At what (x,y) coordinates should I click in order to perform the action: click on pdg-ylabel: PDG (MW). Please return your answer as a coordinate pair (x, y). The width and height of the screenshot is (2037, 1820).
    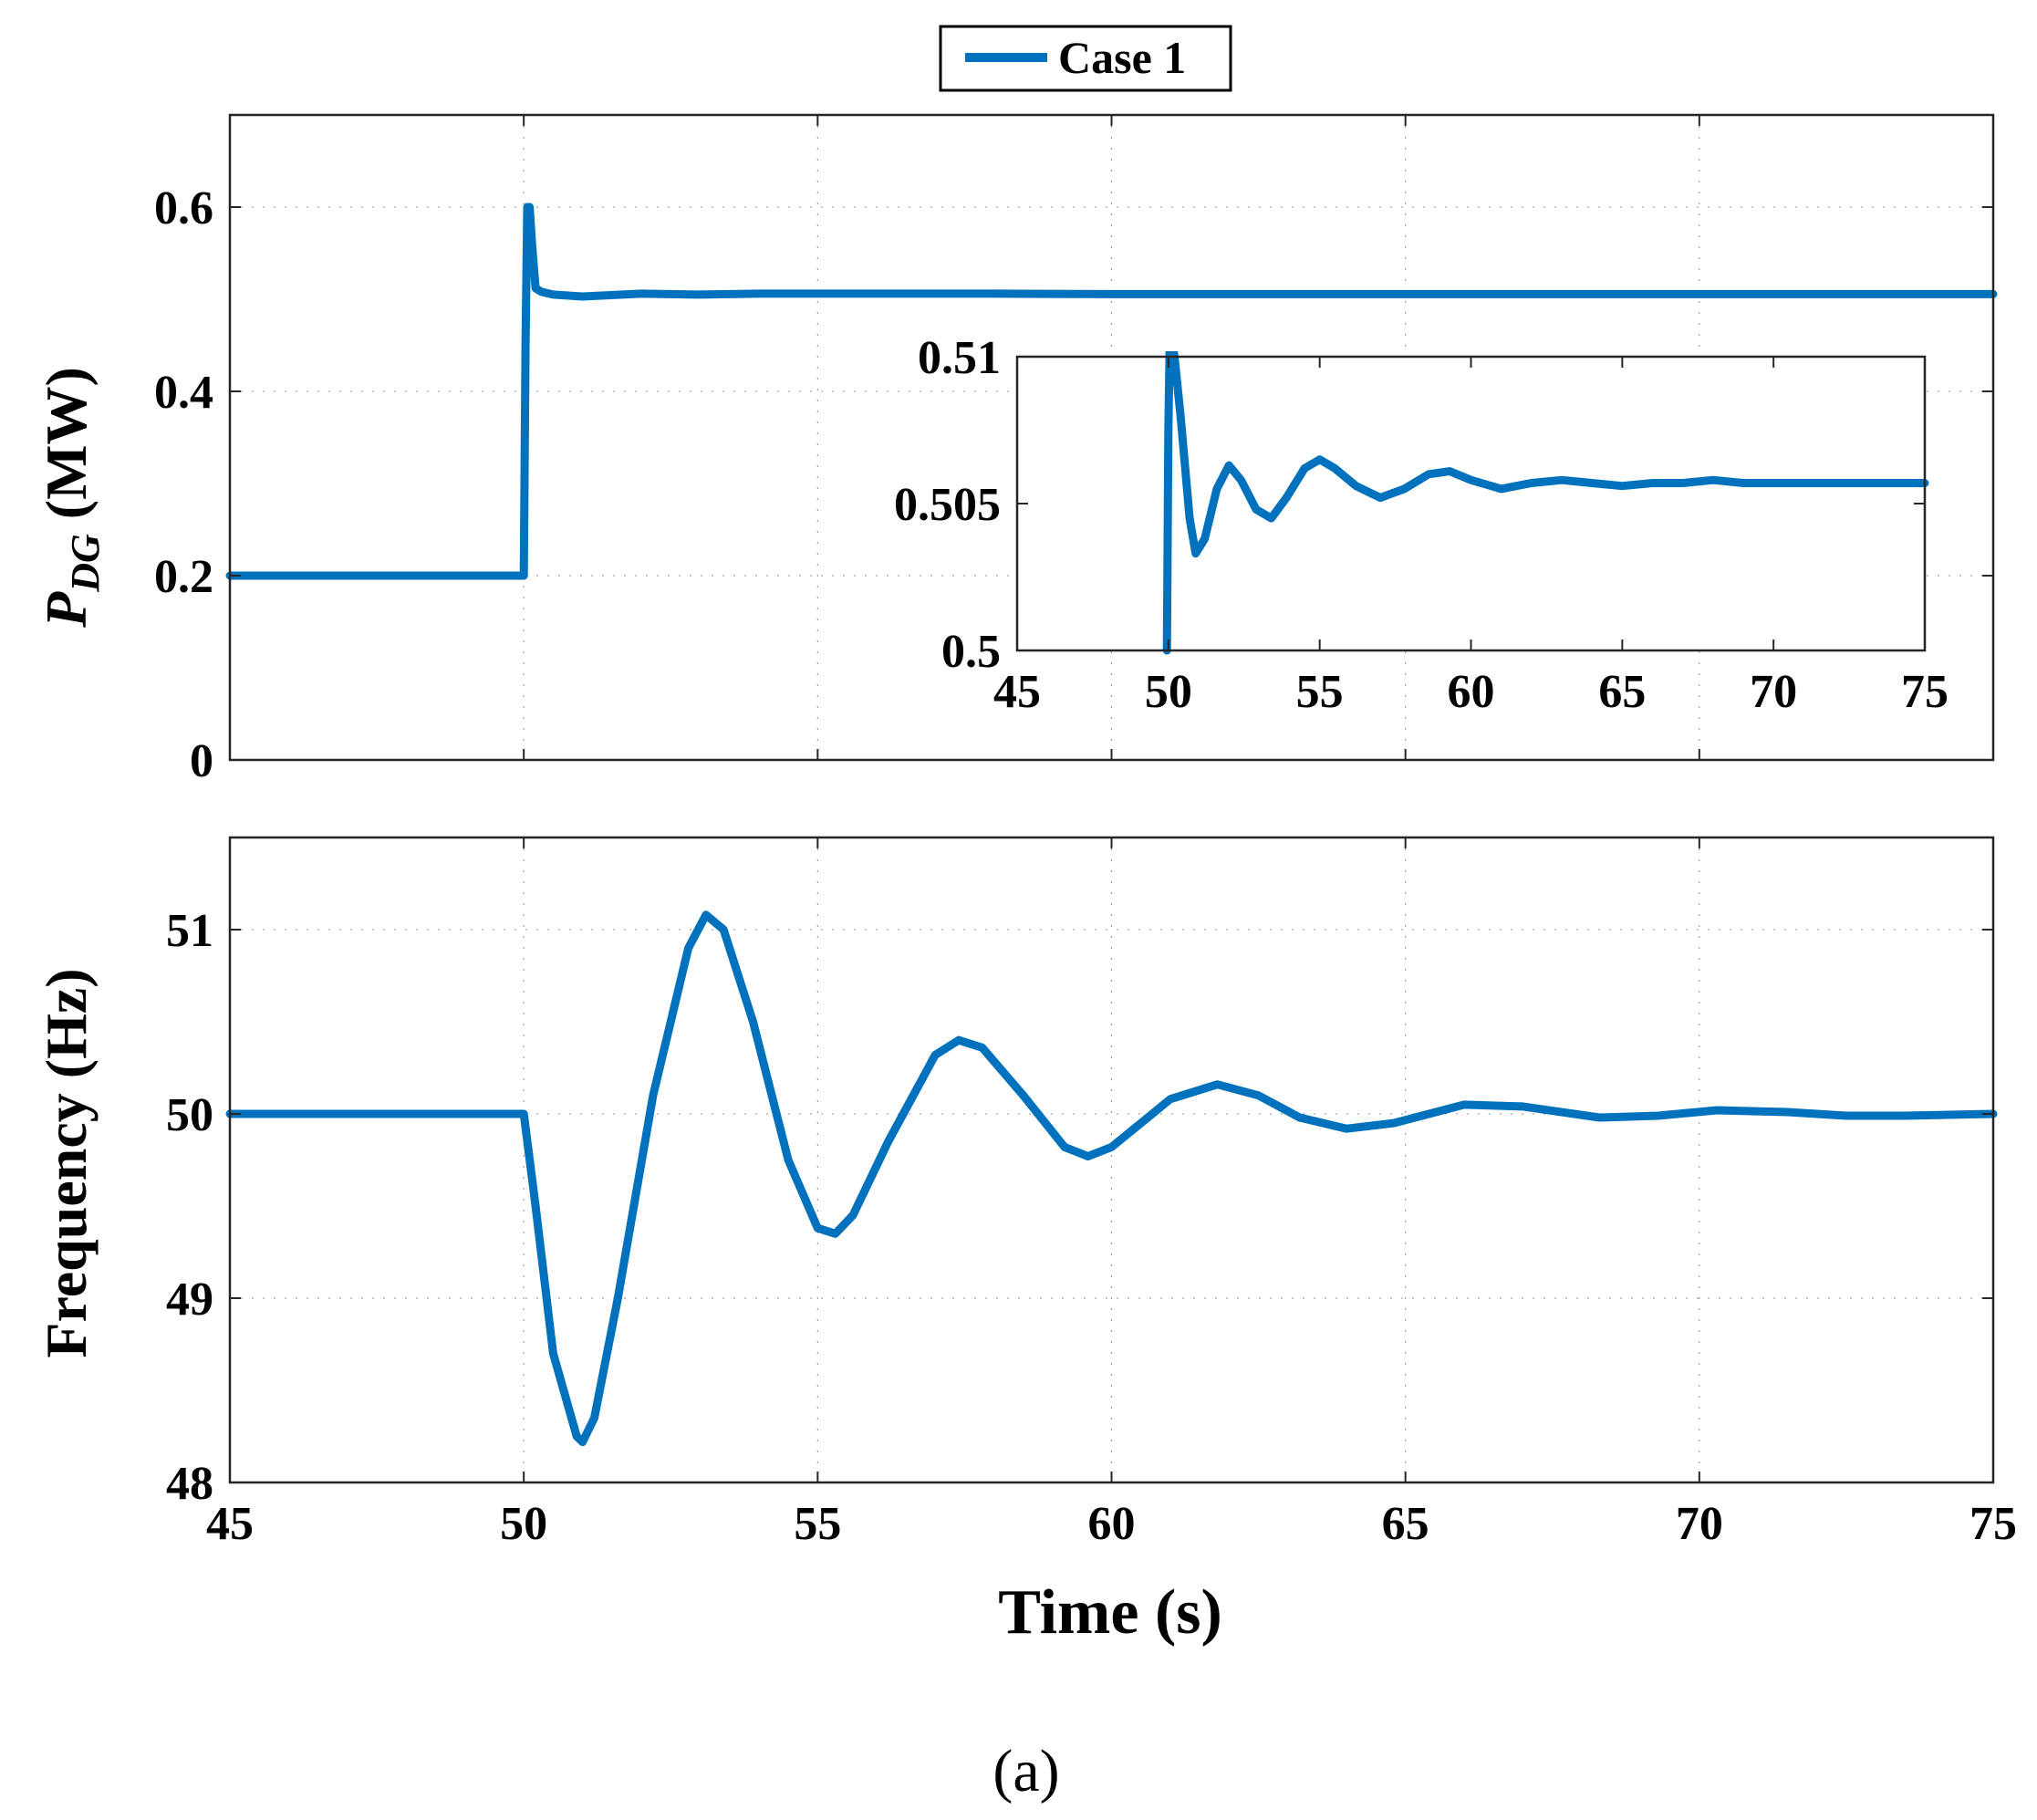
    Looking at the image, I should click on (71, 498).